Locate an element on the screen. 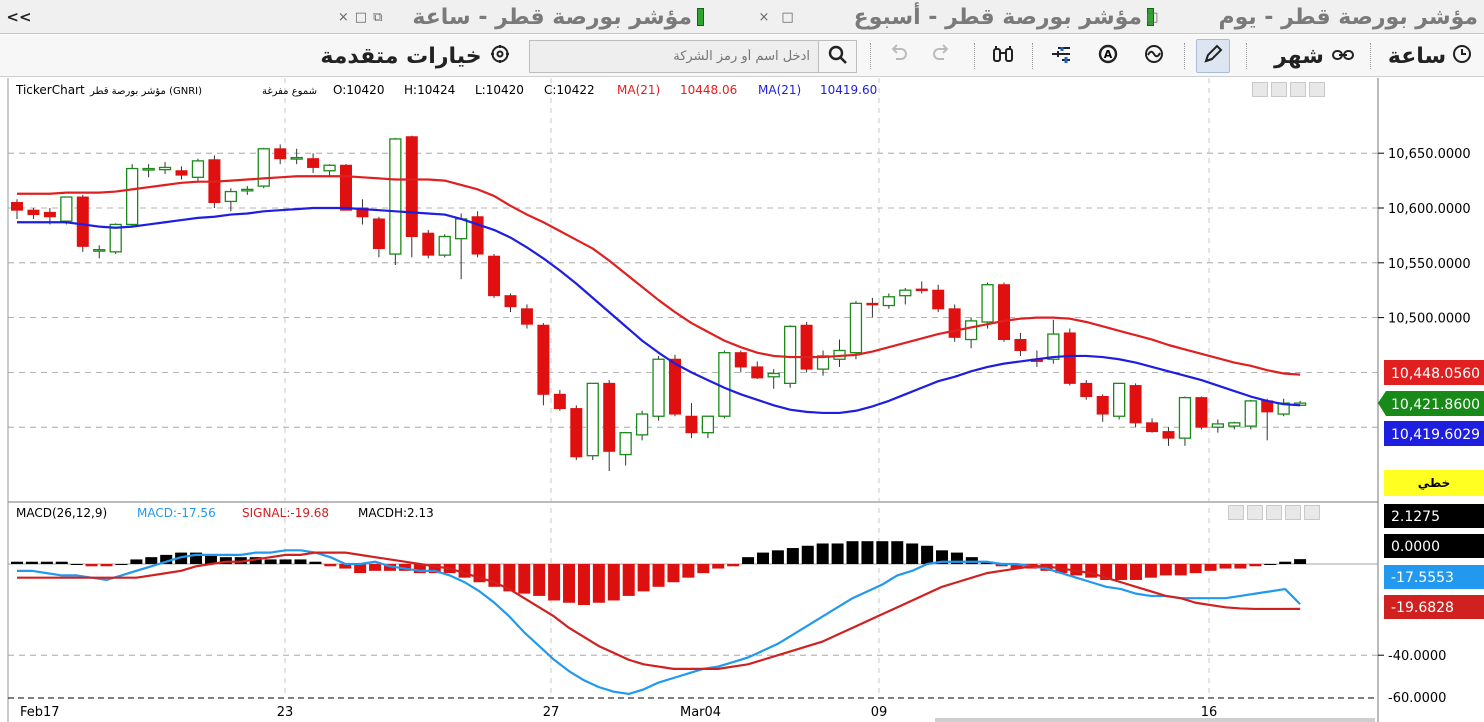 The image size is (1484, 722). move-up-icon is located at coordinates (1274, 512).